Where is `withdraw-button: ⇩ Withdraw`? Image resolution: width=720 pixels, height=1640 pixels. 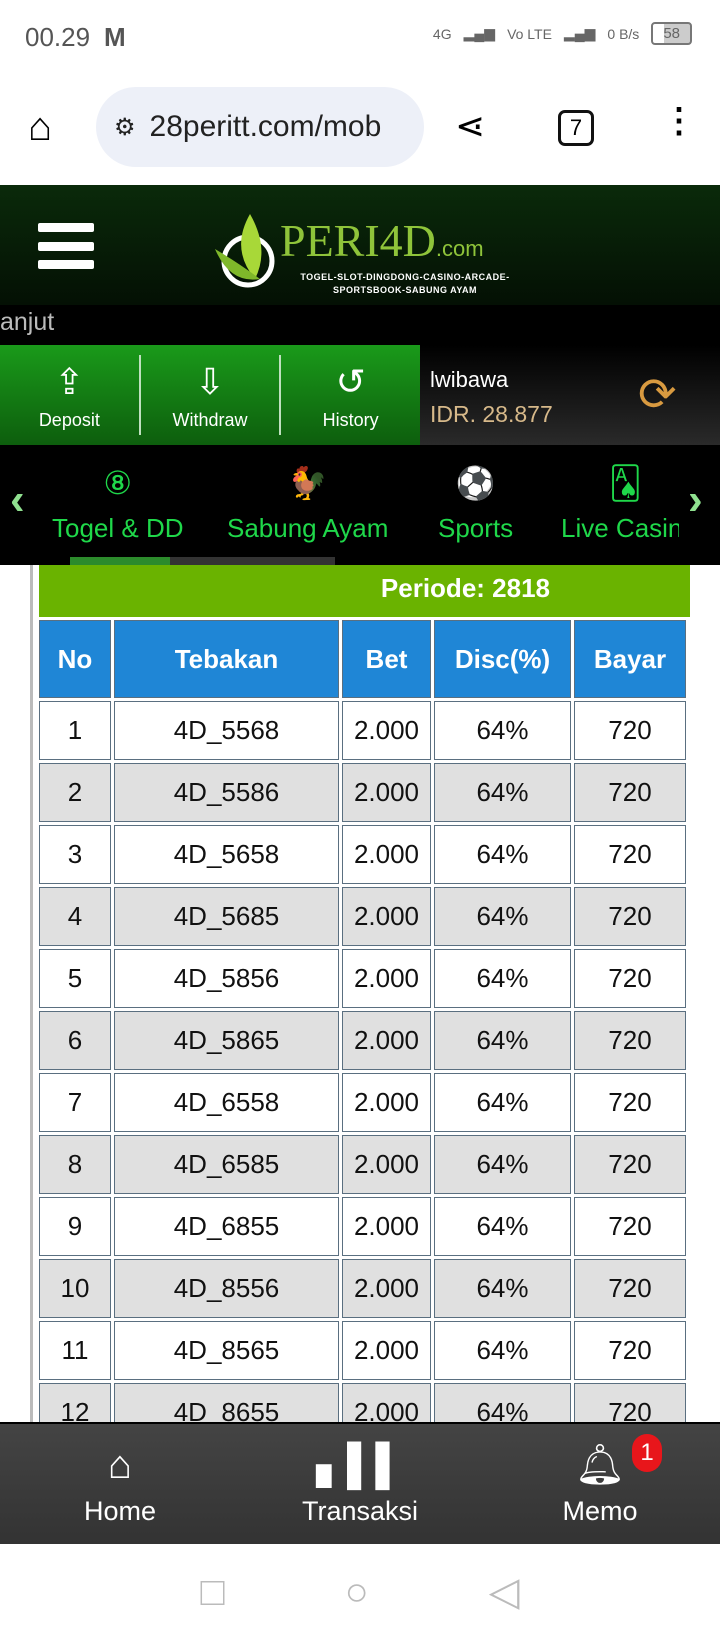
withdraw-button: ⇩ Withdraw is located at coordinates (211, 395).